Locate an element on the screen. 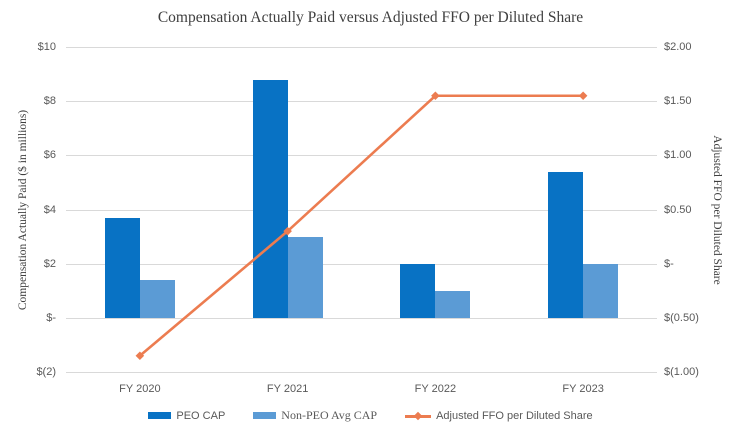  left-axis-tick: $4 is located at coordinates (49, 209).